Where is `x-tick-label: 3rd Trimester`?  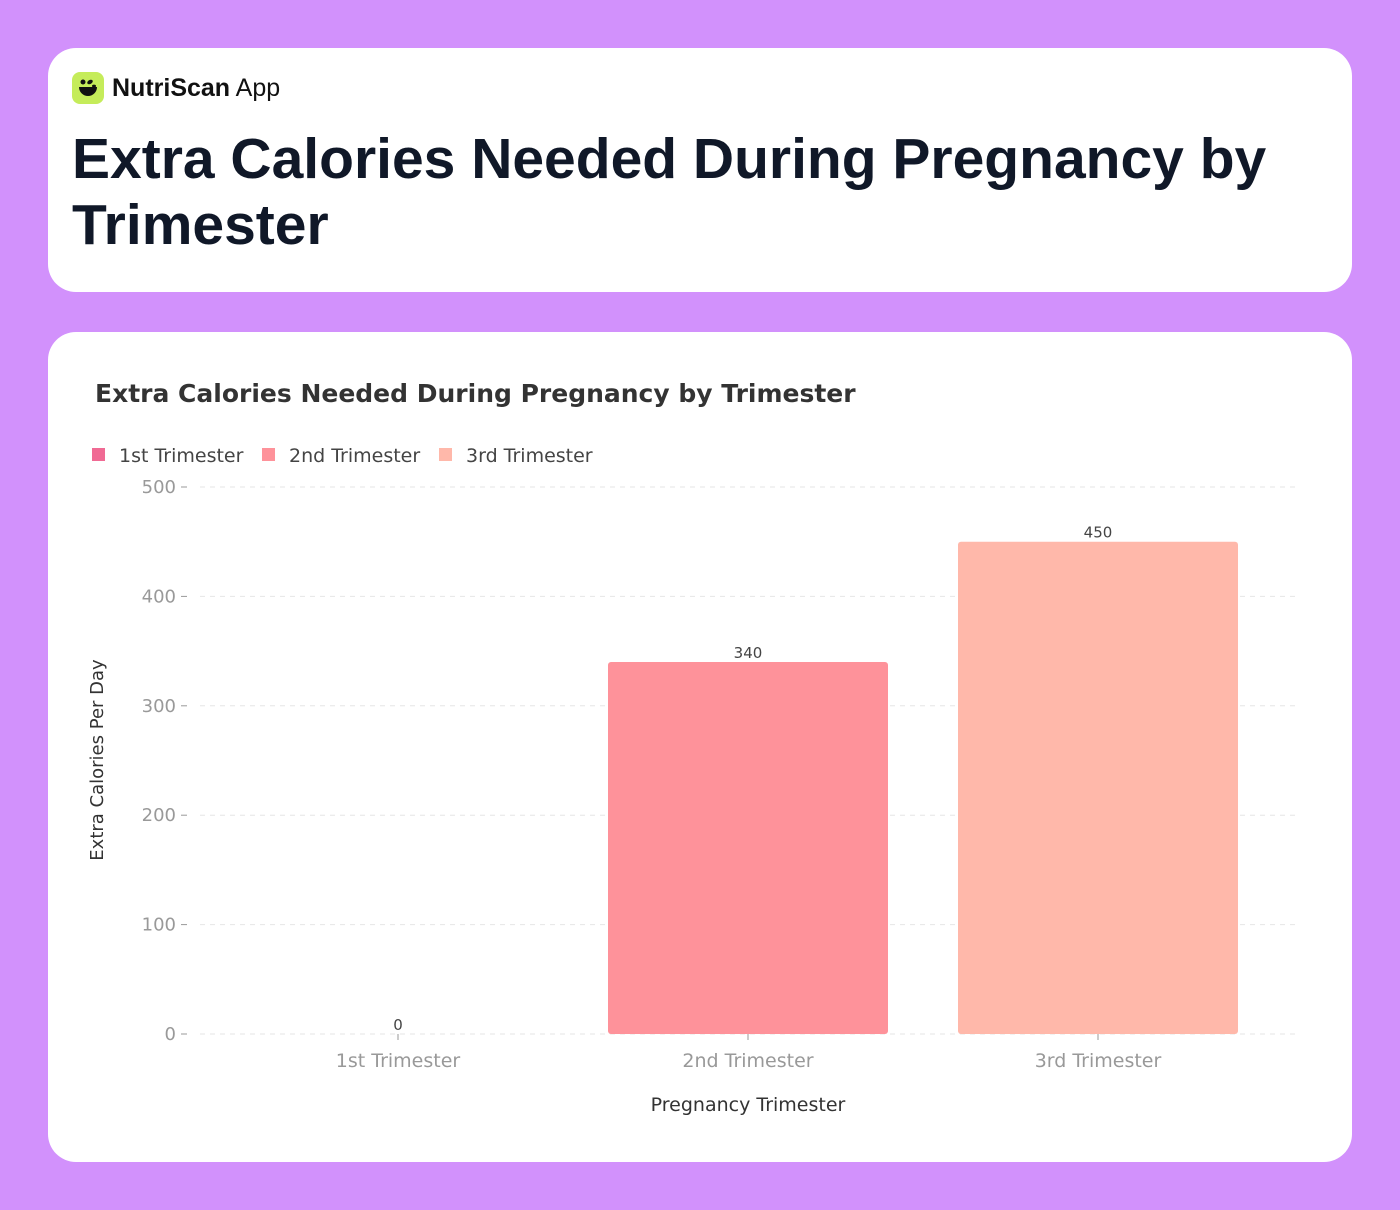 x-tick-label: 3rd Trimester is located at coordinates (1098, 1061).